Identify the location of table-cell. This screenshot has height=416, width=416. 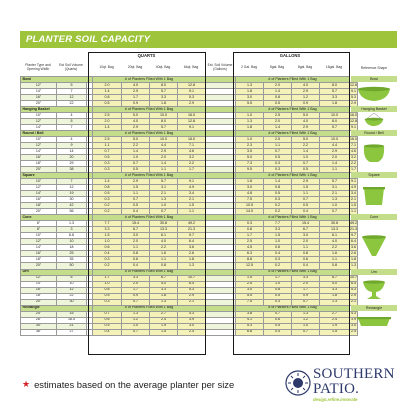
(220, 332).